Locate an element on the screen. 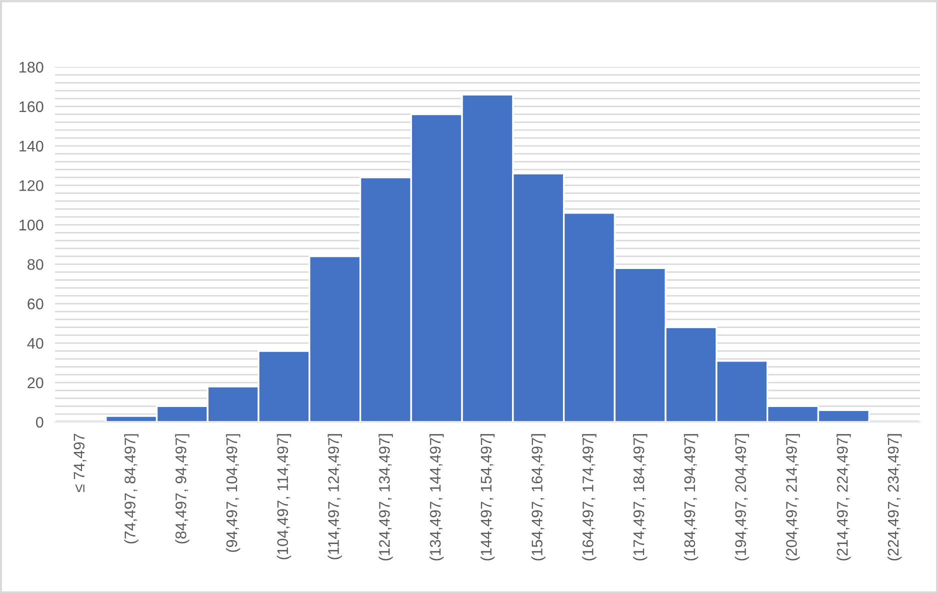 The height and width of the screenshot is (593, 938). x-tick-label: (74,497, 84,497] is located at coordinates (131, 489).